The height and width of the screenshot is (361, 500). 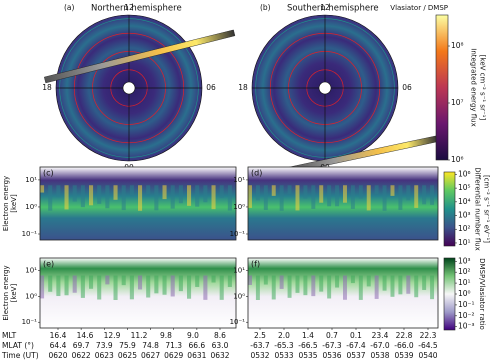 What do you see at coordinates (166, 335) in the screenshot?
I see `orbit-value: 9.8` at bounding box center [166, 335].